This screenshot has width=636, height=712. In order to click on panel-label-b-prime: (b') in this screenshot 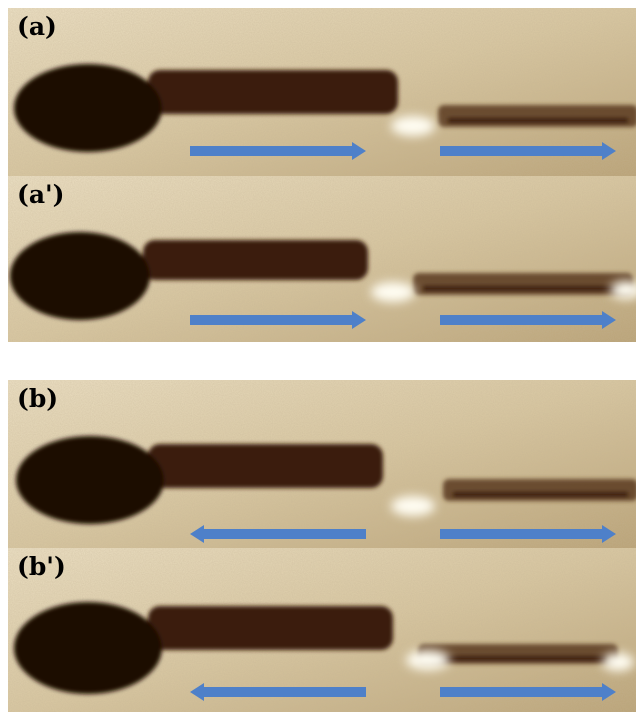, I will do `click(41, 566)`.